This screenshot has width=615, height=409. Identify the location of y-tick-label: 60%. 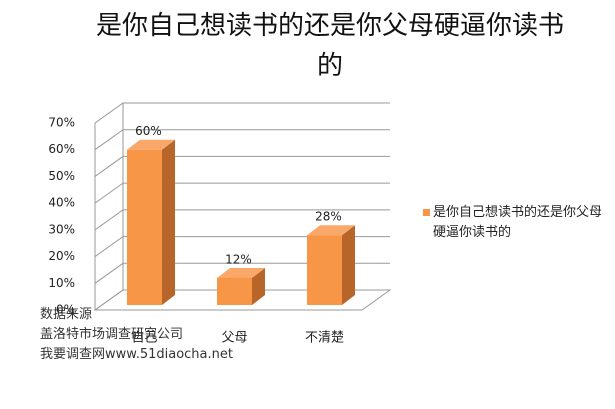
(61, 149).